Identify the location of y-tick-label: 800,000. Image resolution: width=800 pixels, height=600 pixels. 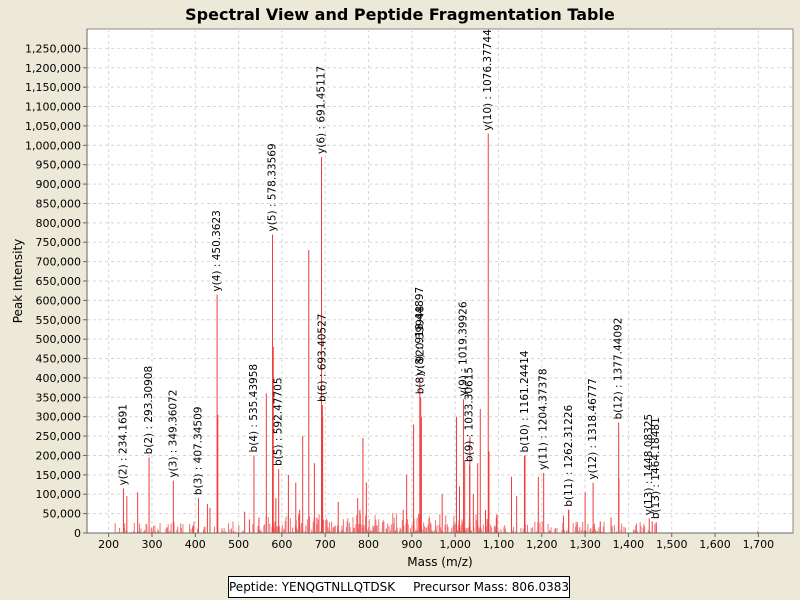
(59, 223).